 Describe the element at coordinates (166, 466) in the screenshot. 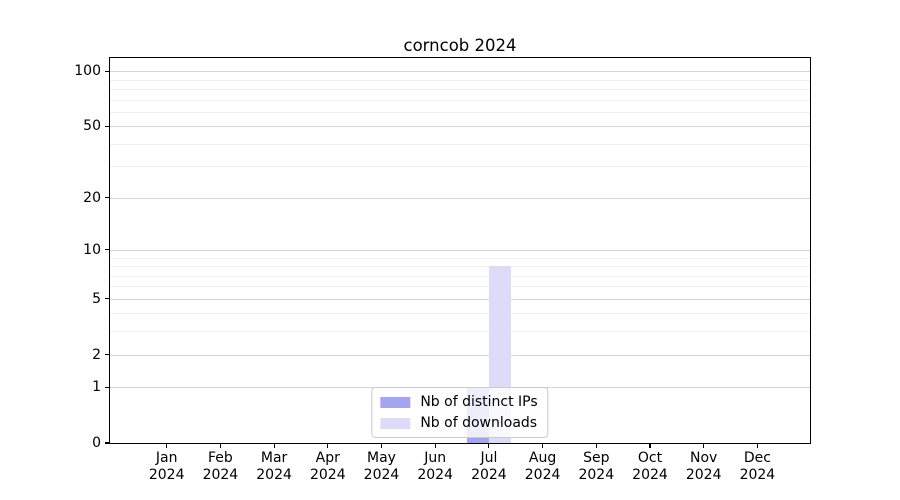

I see `x-tick-label: Jan 2024` at that location.